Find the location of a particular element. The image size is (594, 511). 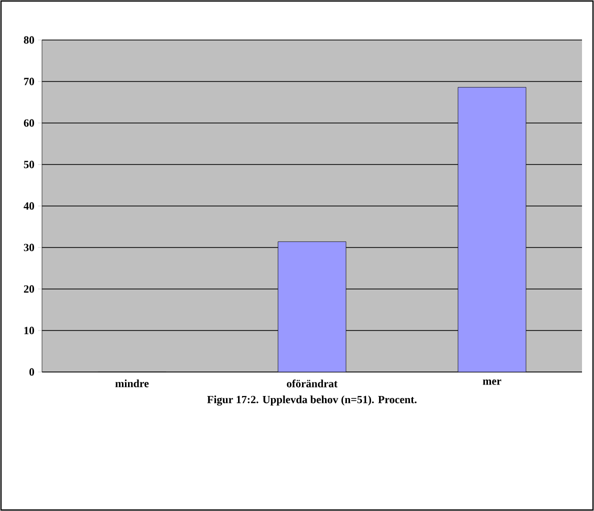

x-tick-label: mer is located at coordinates (492, 382).